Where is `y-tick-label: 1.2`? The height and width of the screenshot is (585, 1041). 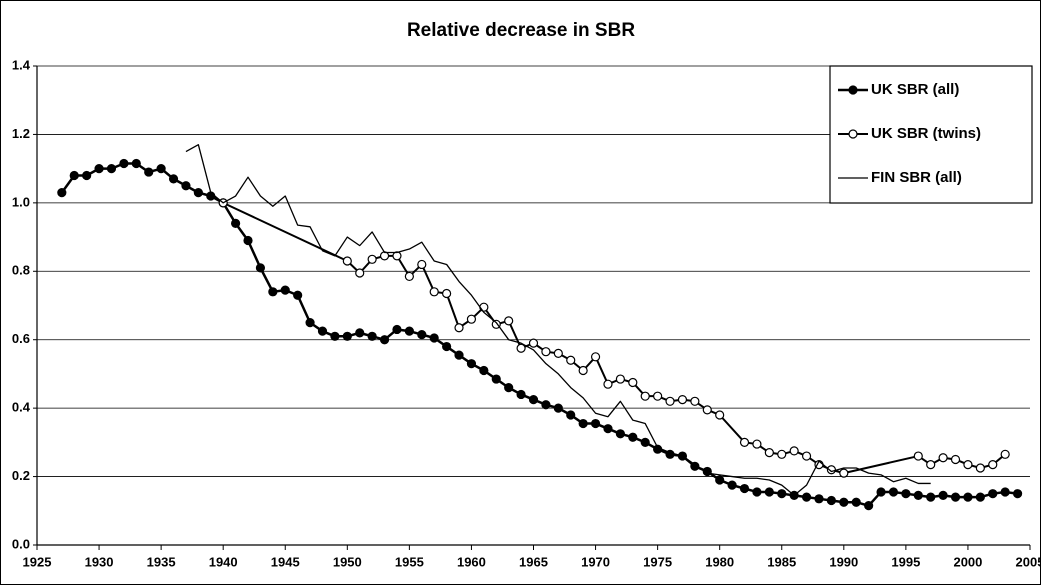 y-tick-label: 1.2 is located at coordinates (21, 133).